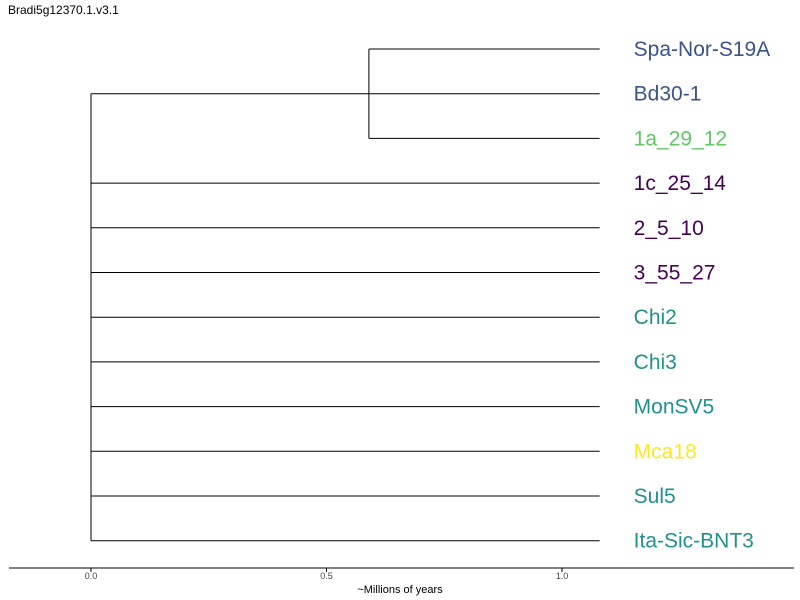  Describe the element at coordinates (655, 317) in the screenshot. I see `leaf-label-chi2: Chi2` at that location.